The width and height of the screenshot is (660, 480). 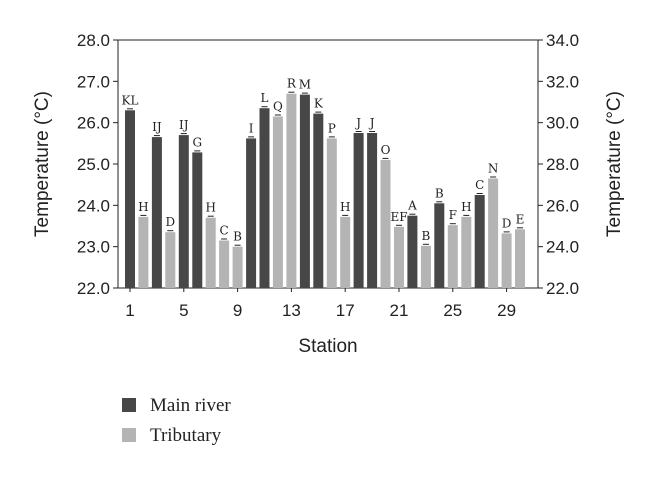 I want to click on bar-station-12-tributary, so click(x=277, y=202).